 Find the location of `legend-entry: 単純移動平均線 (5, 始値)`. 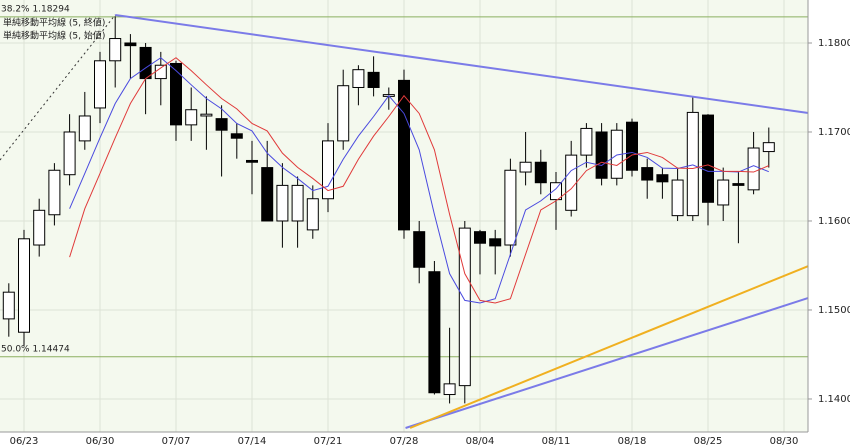

legend-entry: 単純移動平均線 (5, 始値) is located at coordinates (54, 36).